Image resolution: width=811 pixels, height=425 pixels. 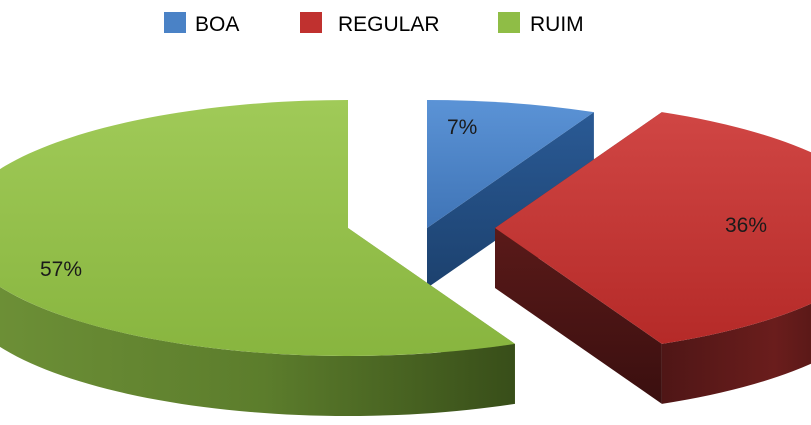 What do you see at coordinates (557, 24) in the screenshot?
I see `legend-label-ruim: RUIM` at bounding box center [557, 24].